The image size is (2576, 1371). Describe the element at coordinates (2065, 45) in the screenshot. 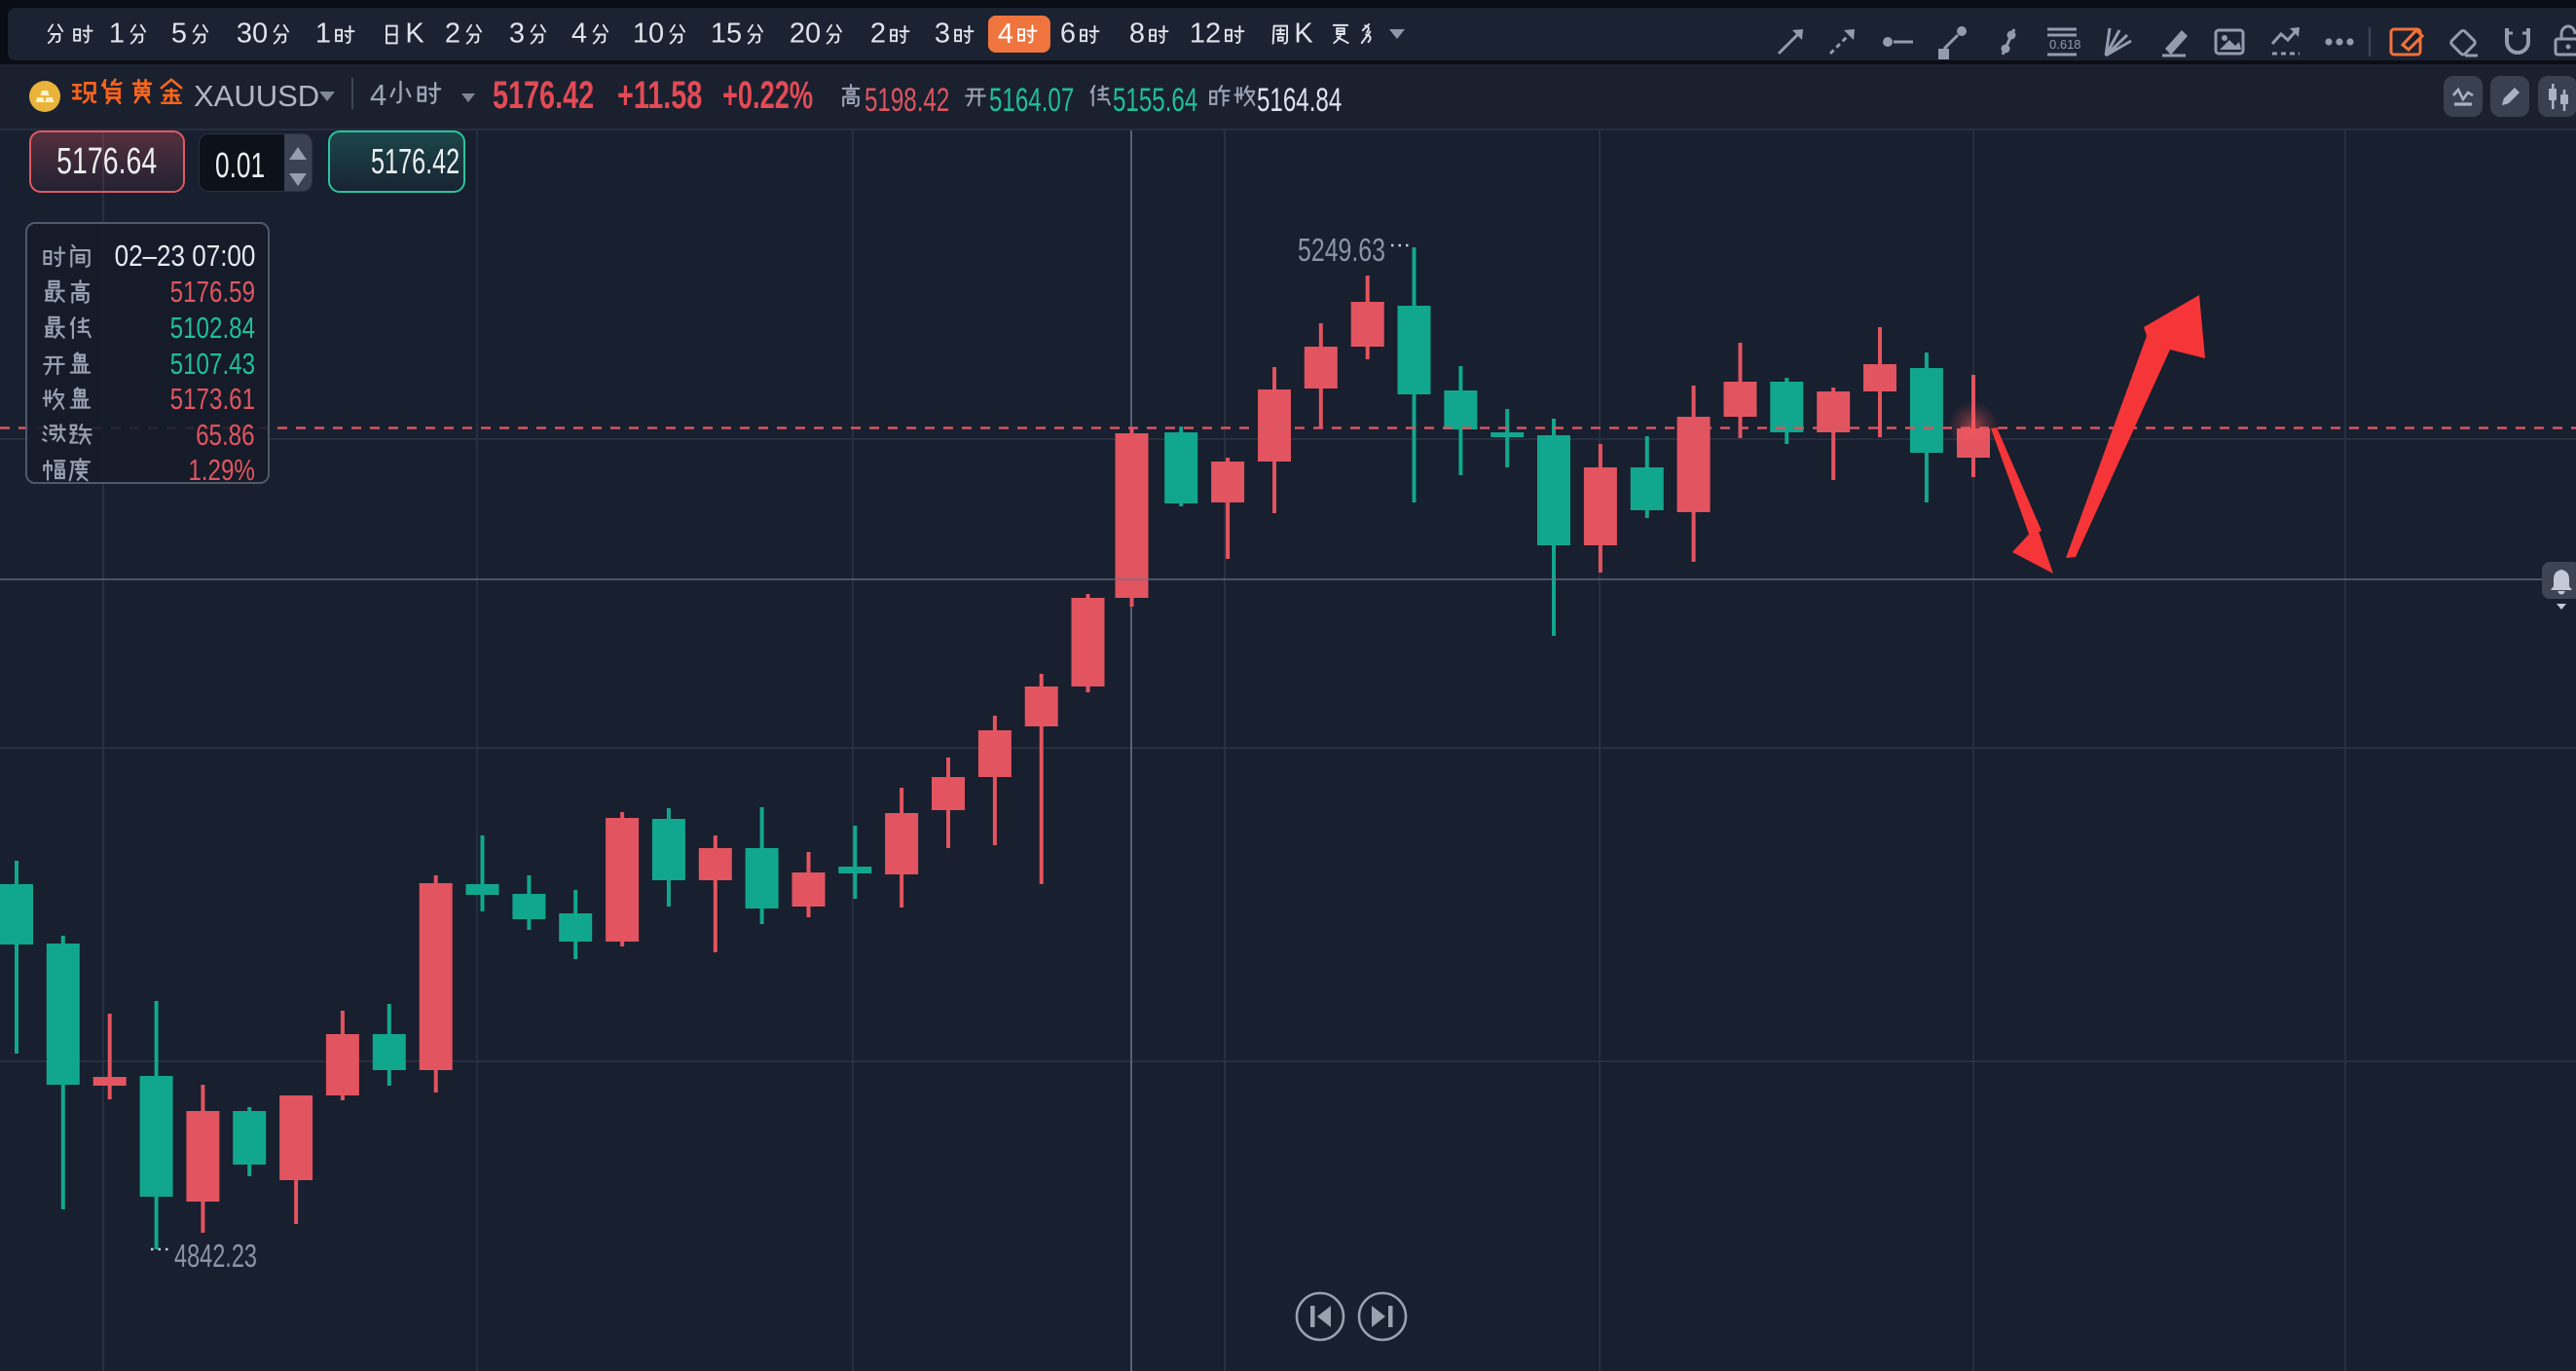

I see `svg-text: 0.618` at that location.